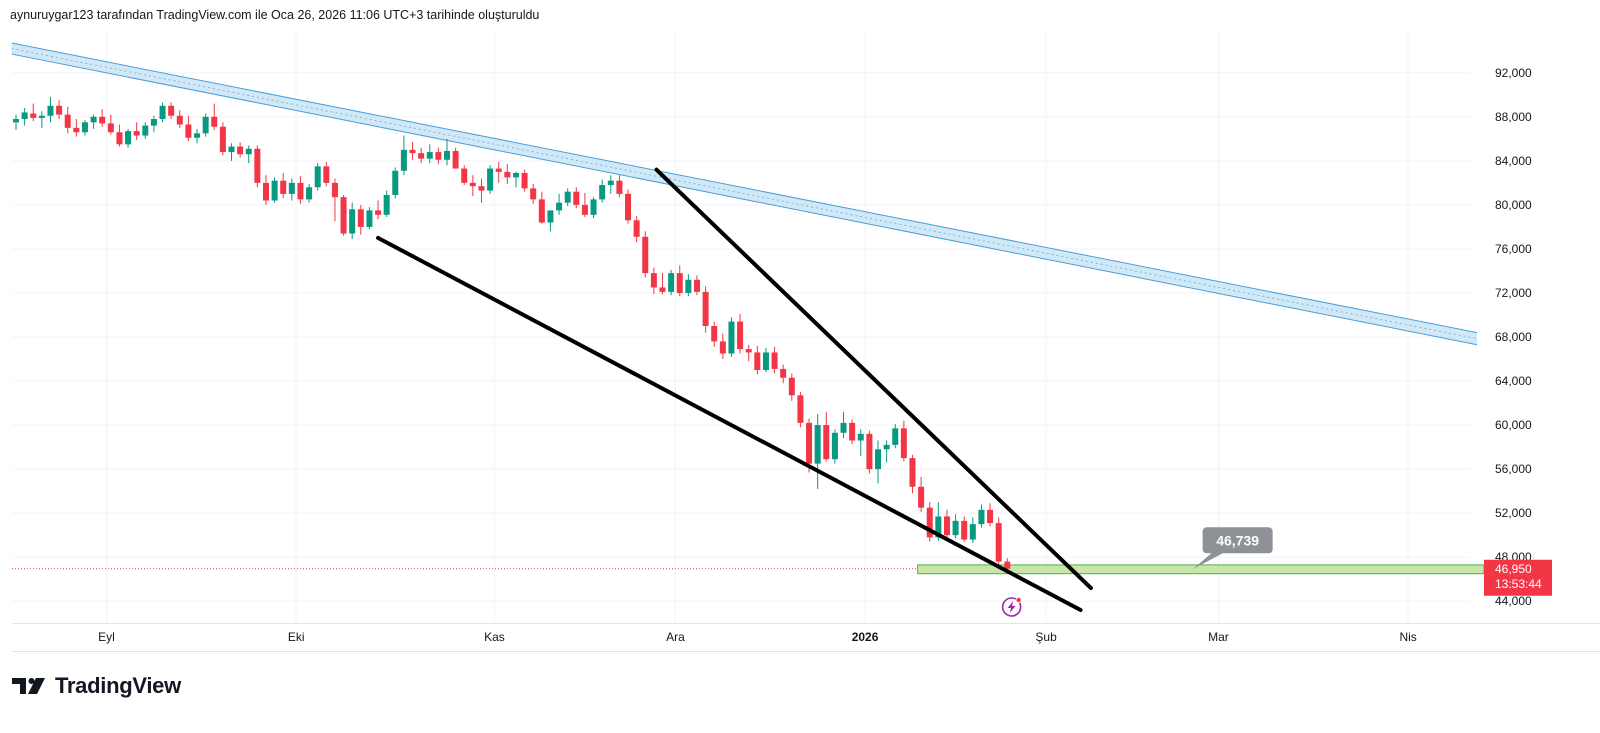 This screenshot has width=1600, height=733. I want to click on x-tick-label: Mar, so click(1218, 637).